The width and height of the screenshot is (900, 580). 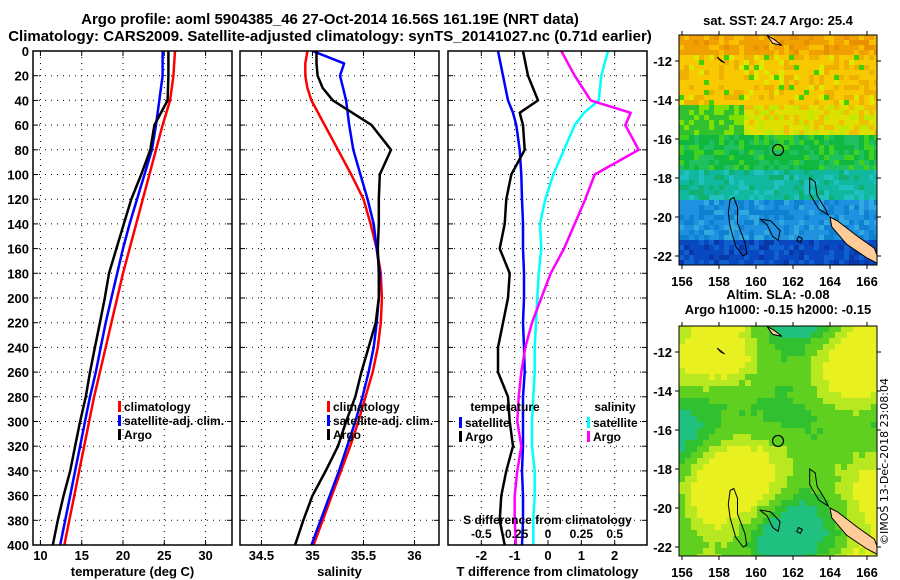 I want to click on map-frame, so click(x=778, y=441).